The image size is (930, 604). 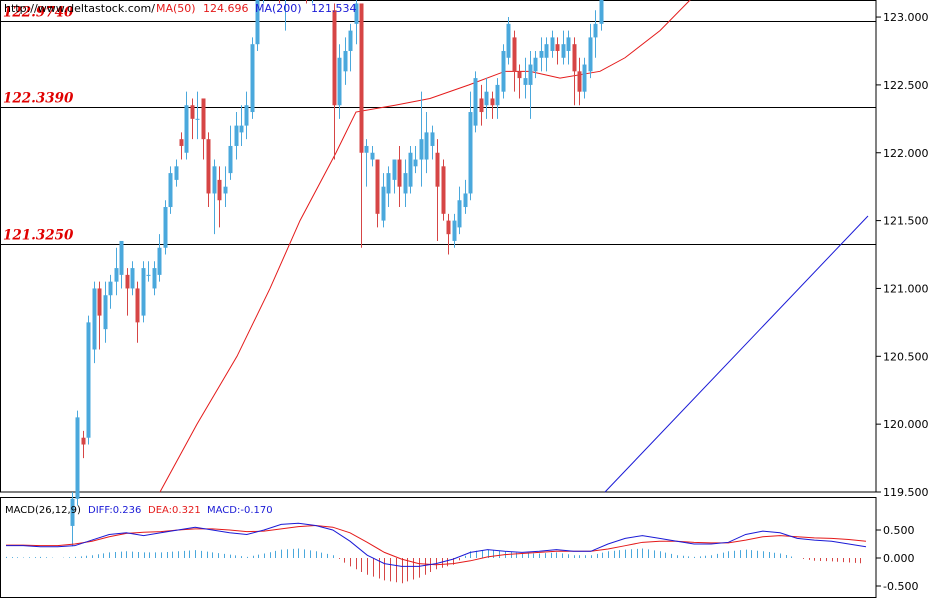 What do you see at coordinates (906, 288) in the screenshot?
I see `price-tick-label: 121.000` at bounding box center [906, 288].